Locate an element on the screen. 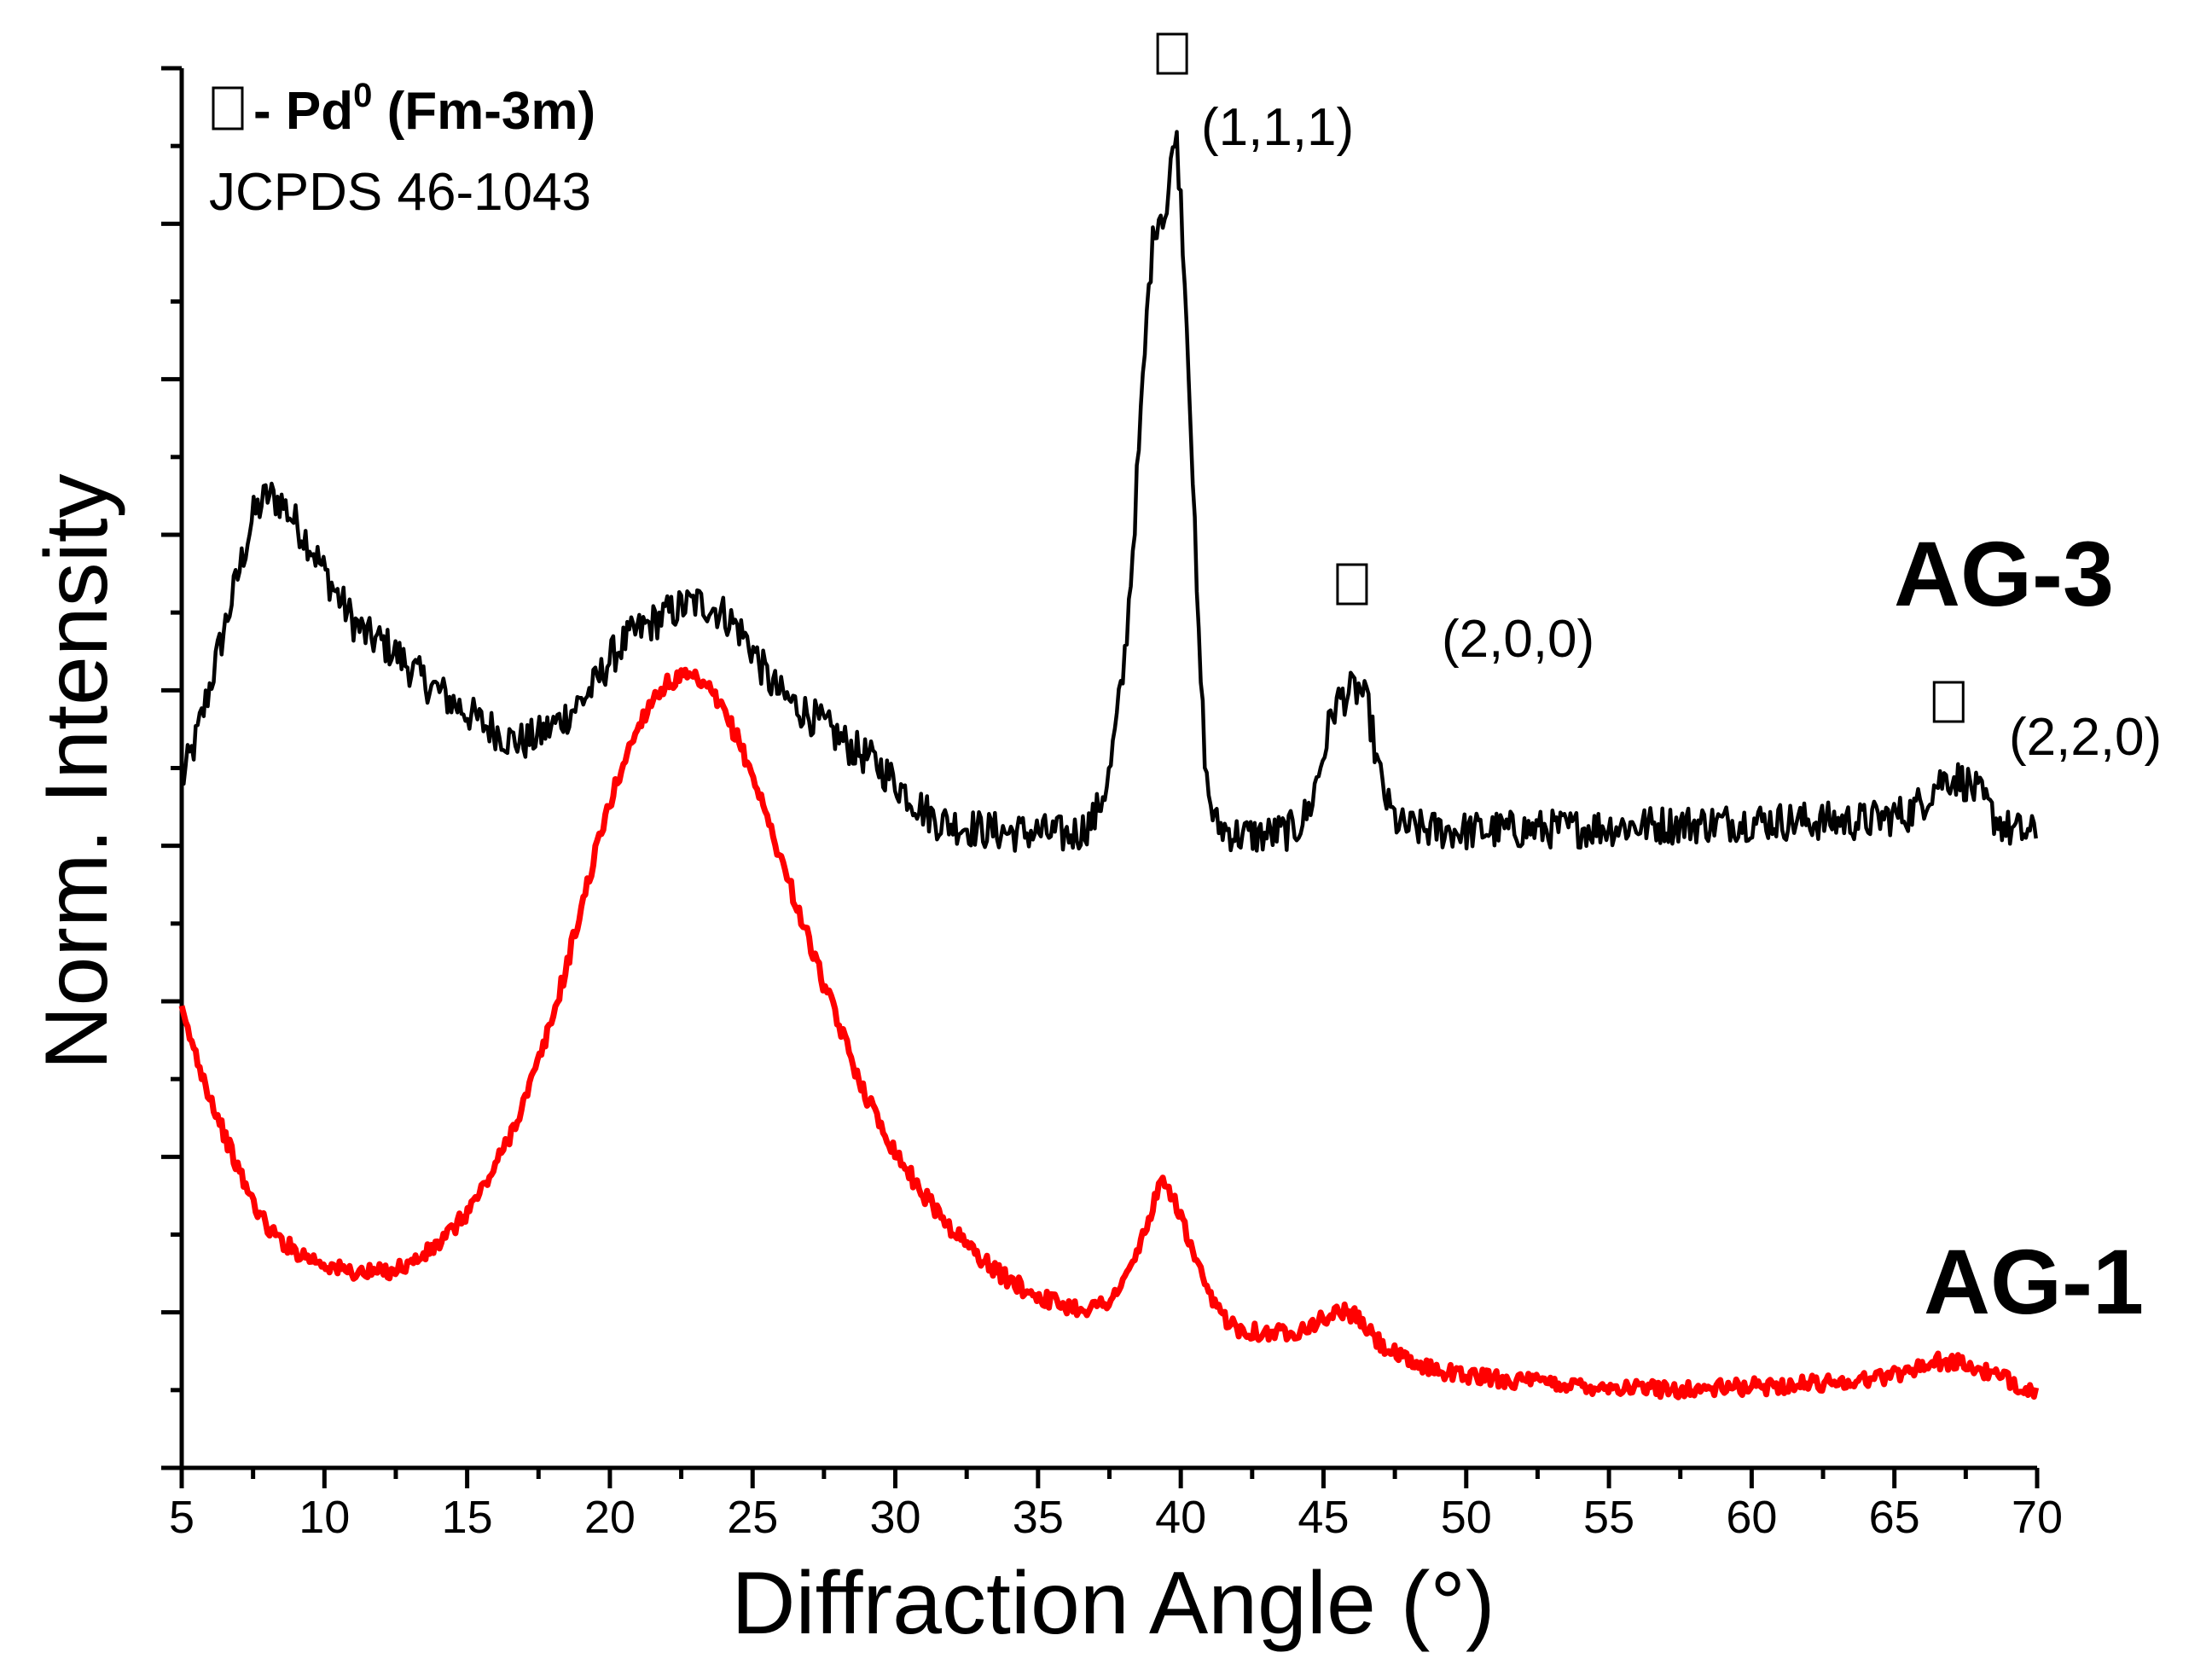 The image size is (2212, 1670). x-axis-title: Diffraction Angle (°) is located at coordinates (1113, 1603).